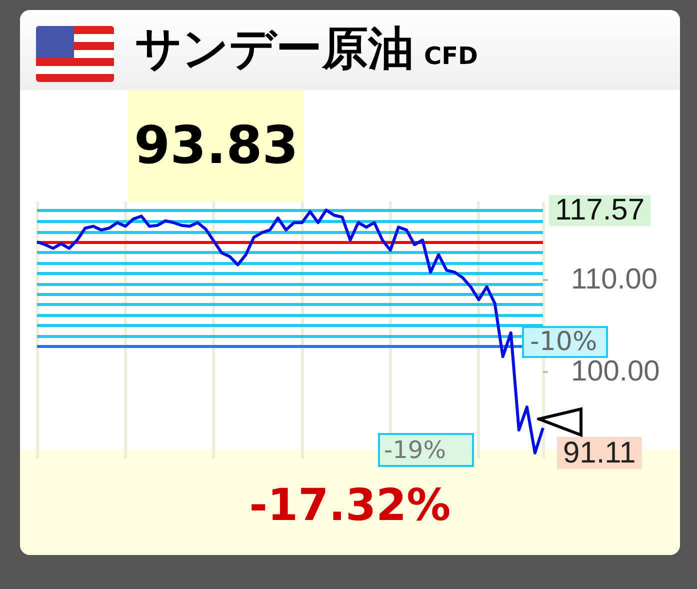  I want to click on annotation: -19%, so click(426, 450).